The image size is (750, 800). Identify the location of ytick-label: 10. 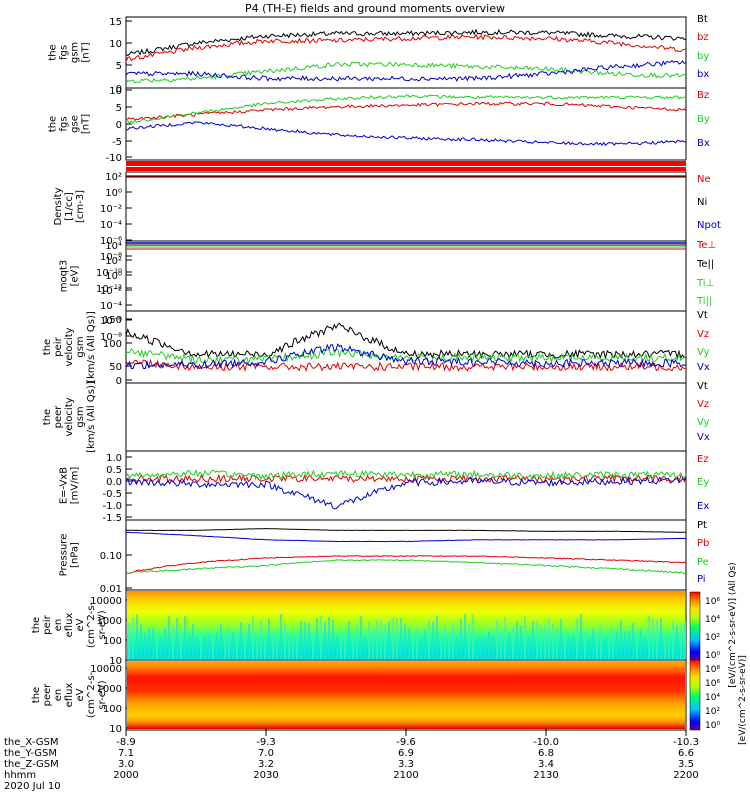
(115, 91).